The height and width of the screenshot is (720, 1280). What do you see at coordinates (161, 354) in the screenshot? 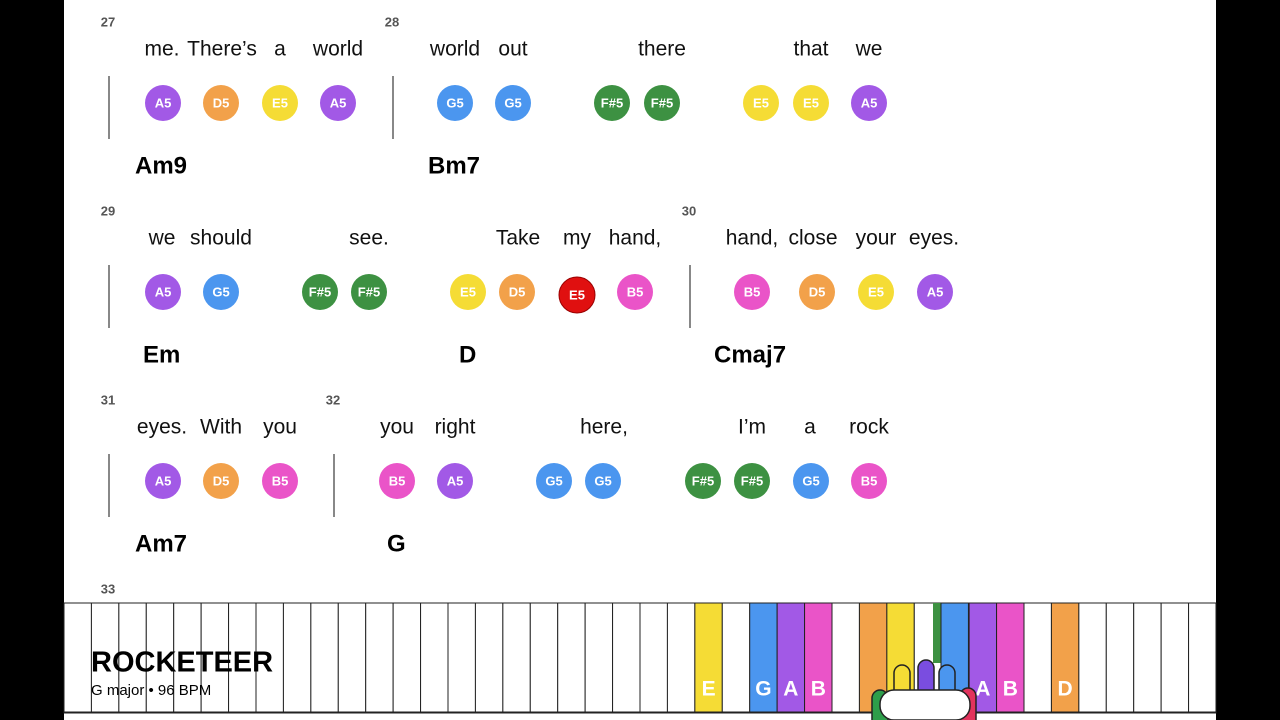
I see `chord: Em` at bounding box center [161, 354].